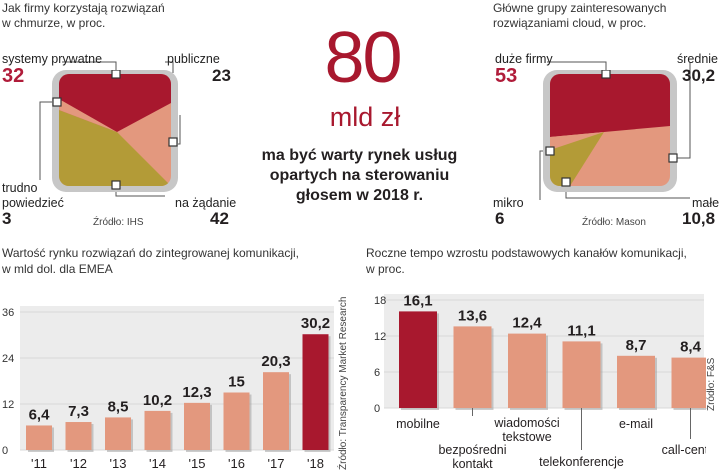  I want to click on pie1-slice-trudno, so click(88, 115).